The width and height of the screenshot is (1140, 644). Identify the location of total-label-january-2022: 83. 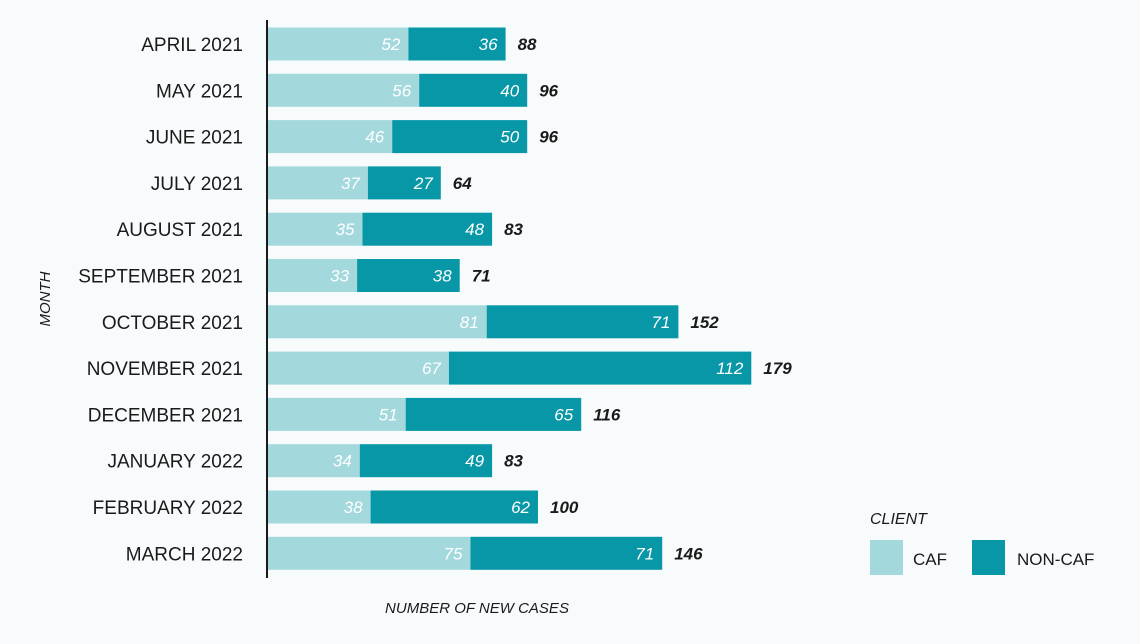
(513, 461).